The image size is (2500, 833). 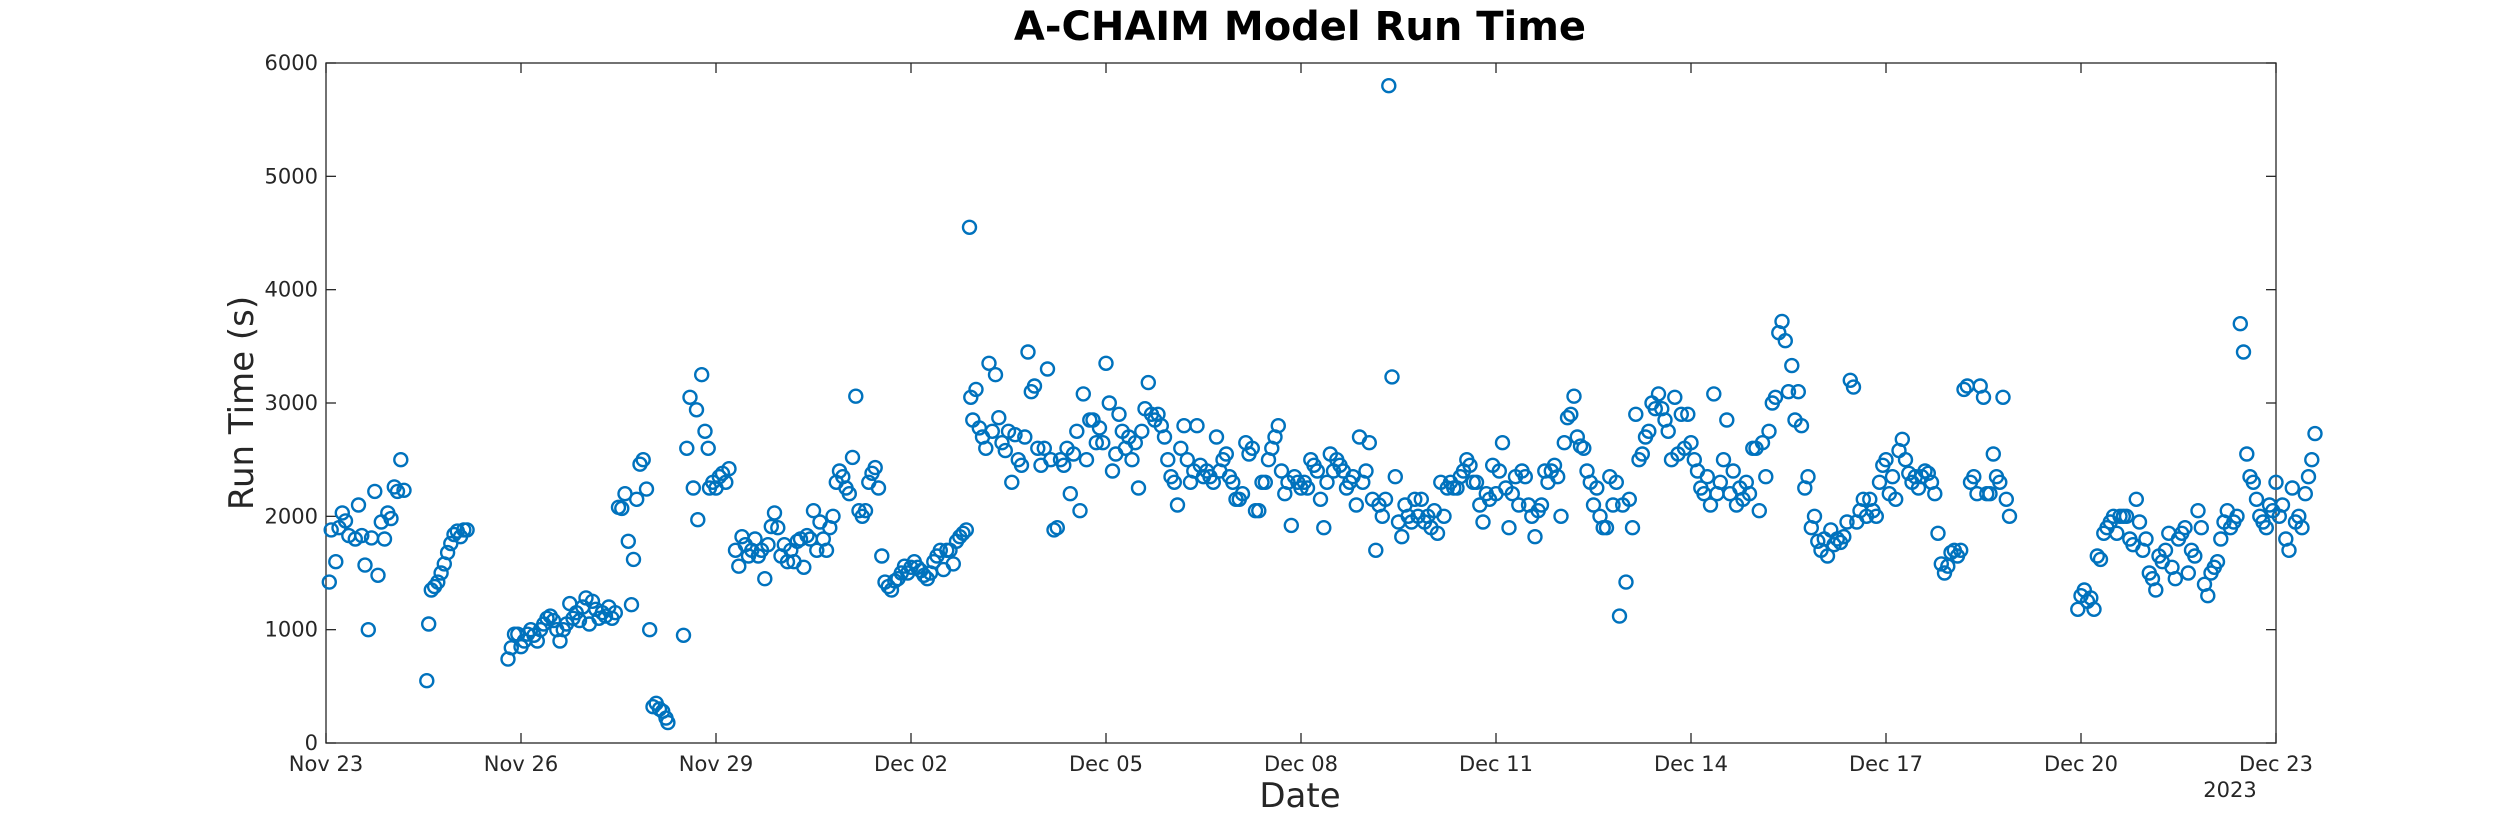 I want to click on y-tick-label: 4000, so click(x=291, y=290).